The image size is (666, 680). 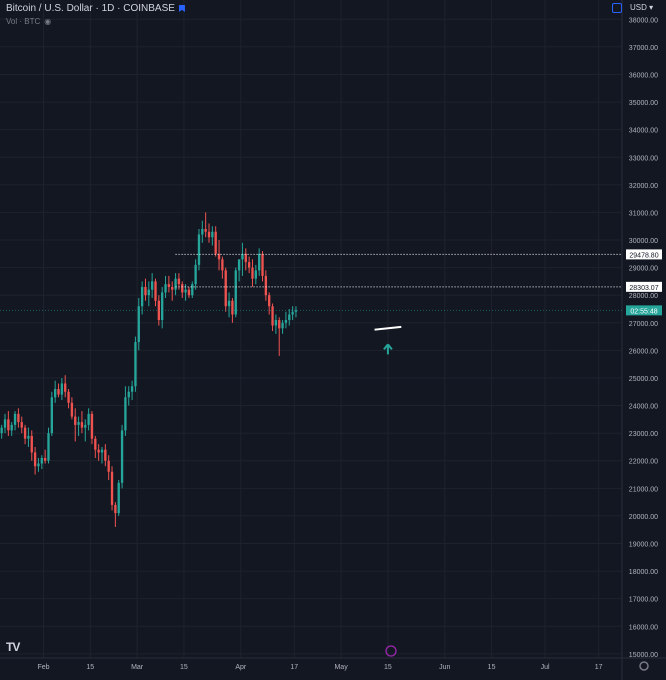 I want to click on tradingview-logo: TV, so click(x=13, y=647).